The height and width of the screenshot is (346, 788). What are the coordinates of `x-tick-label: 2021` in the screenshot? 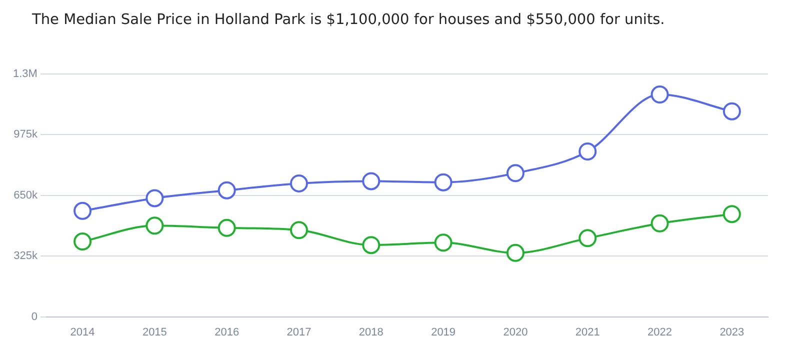 It's located at (587, 332).